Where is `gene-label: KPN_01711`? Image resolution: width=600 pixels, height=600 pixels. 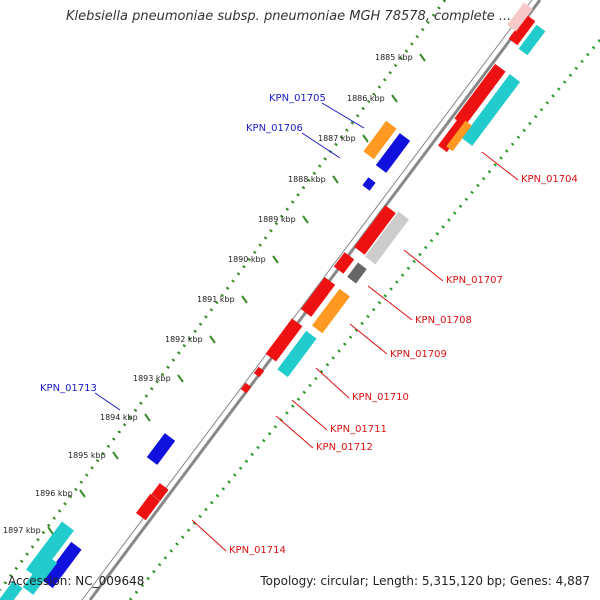
gene-label: KPN_01711 is located at coordinates (358, 429).